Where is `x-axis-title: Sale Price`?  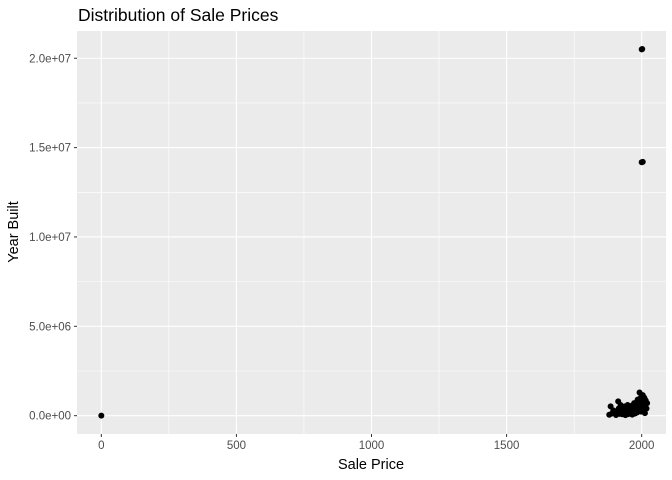
x-axis-title: Sale Price is located at coordinates (371, 465).